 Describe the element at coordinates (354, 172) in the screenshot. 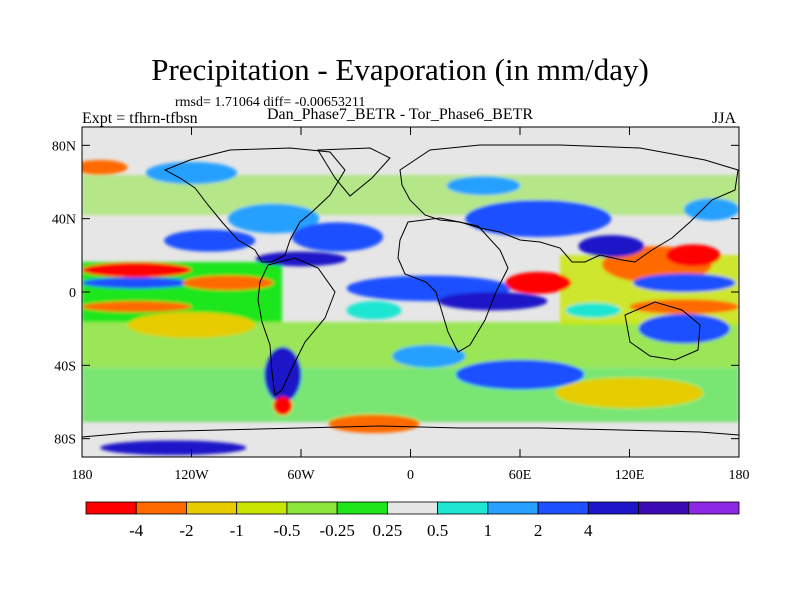

I see `greenland-outline` at that location.